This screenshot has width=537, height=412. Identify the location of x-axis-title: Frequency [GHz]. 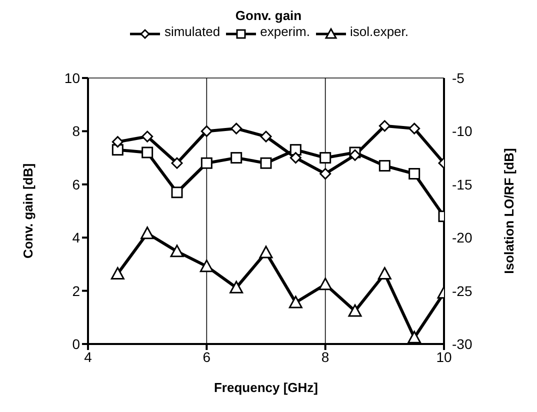
(266, 387).